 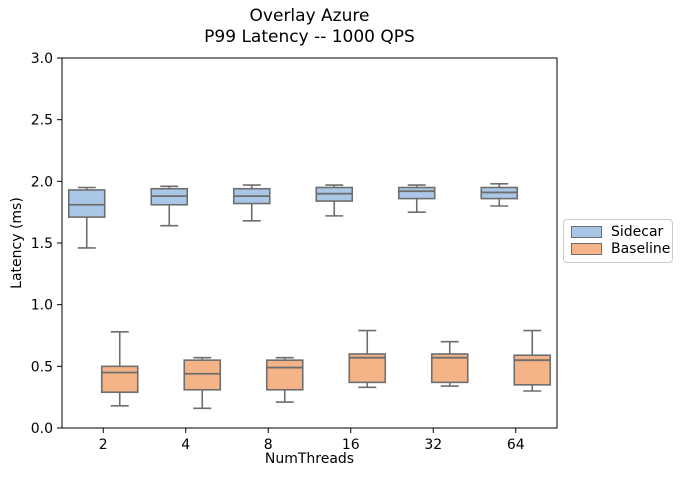 I want to click on y-tick-label: 0.5, so click(x=42, y=367).